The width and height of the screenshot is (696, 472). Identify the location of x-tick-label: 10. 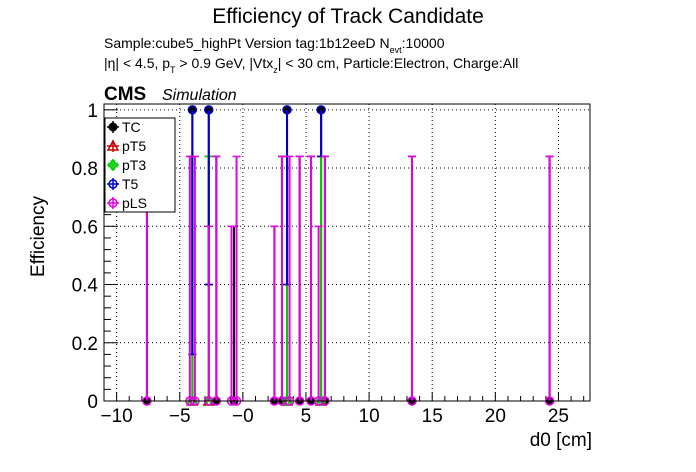
(369, 416).